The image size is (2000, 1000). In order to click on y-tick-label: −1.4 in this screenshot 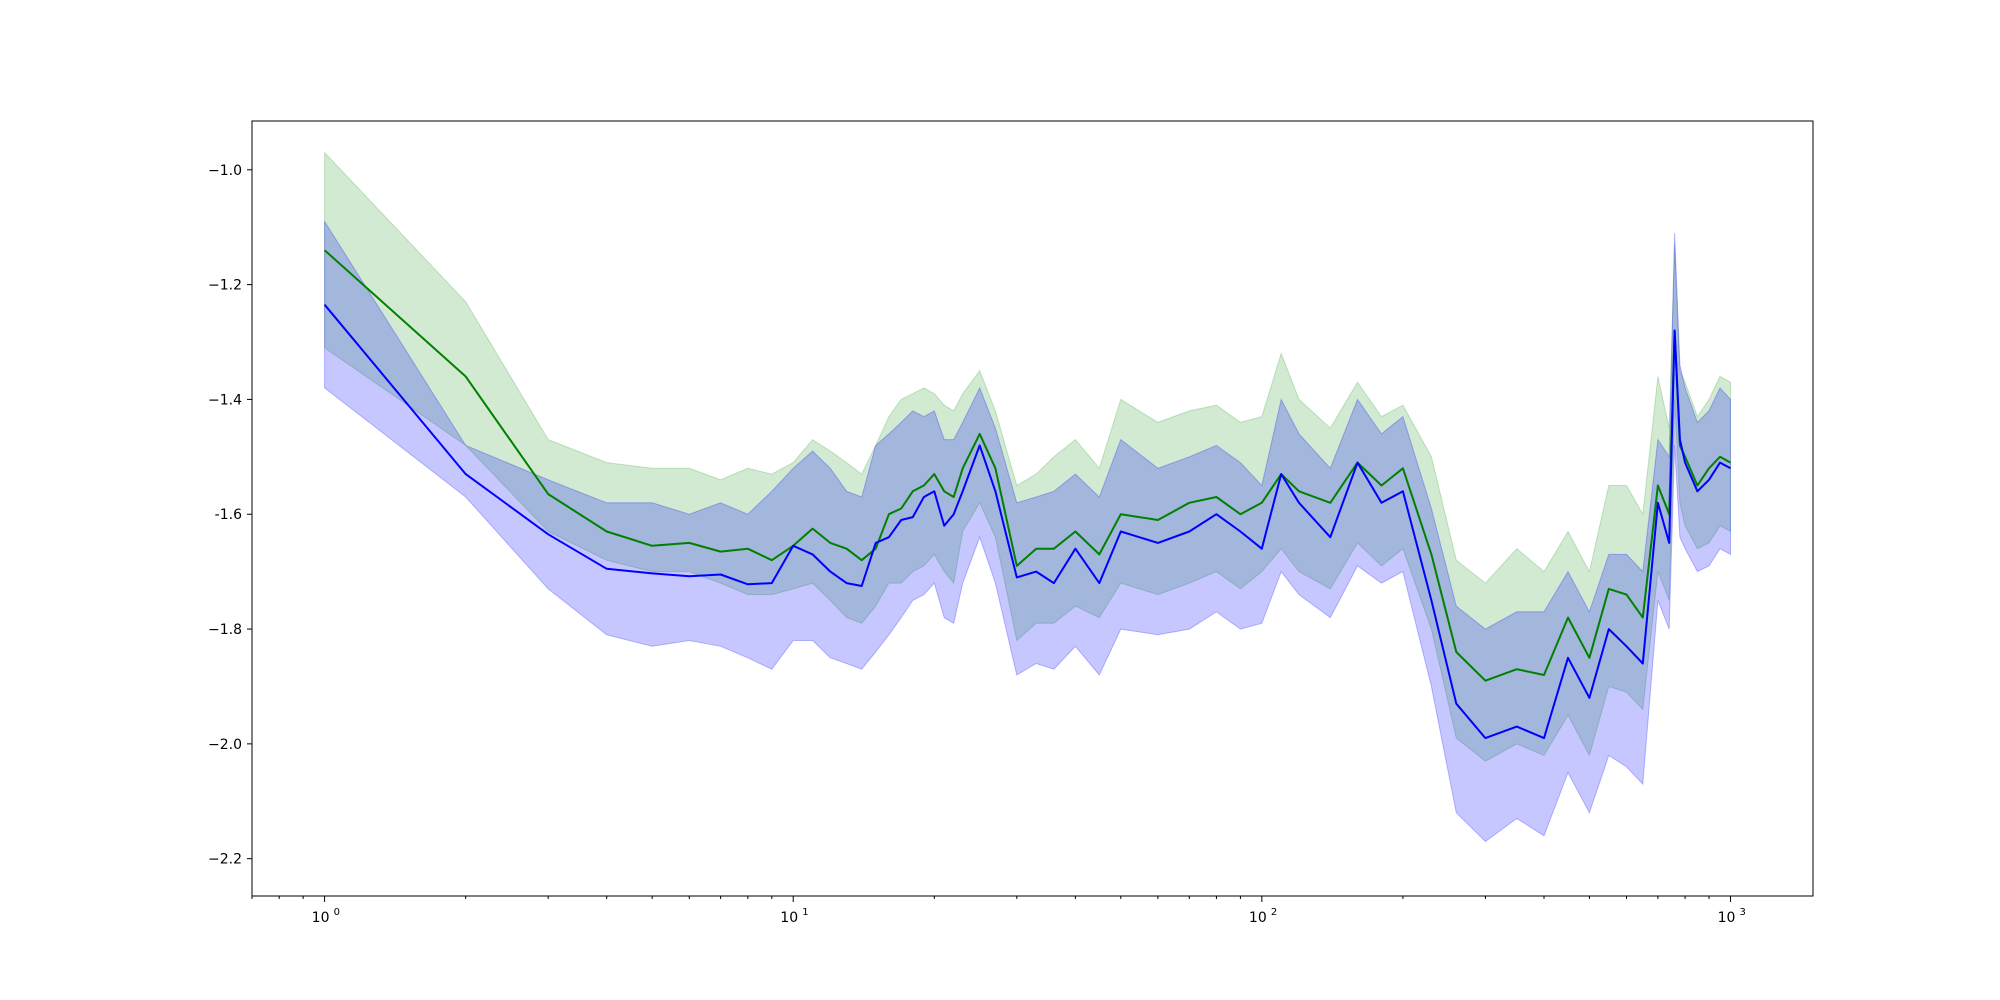, I will do `click(225, 400)`.